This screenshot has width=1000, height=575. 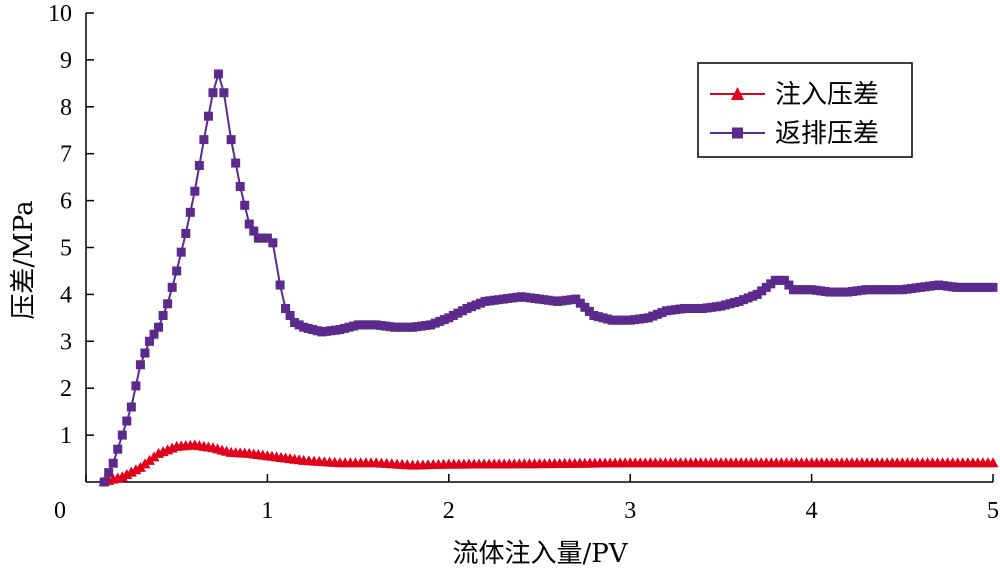 What do you see at coordinates (630, 511) in the screenshot?
I see `x-tick-label: 3` at bounding box center [630, 511].